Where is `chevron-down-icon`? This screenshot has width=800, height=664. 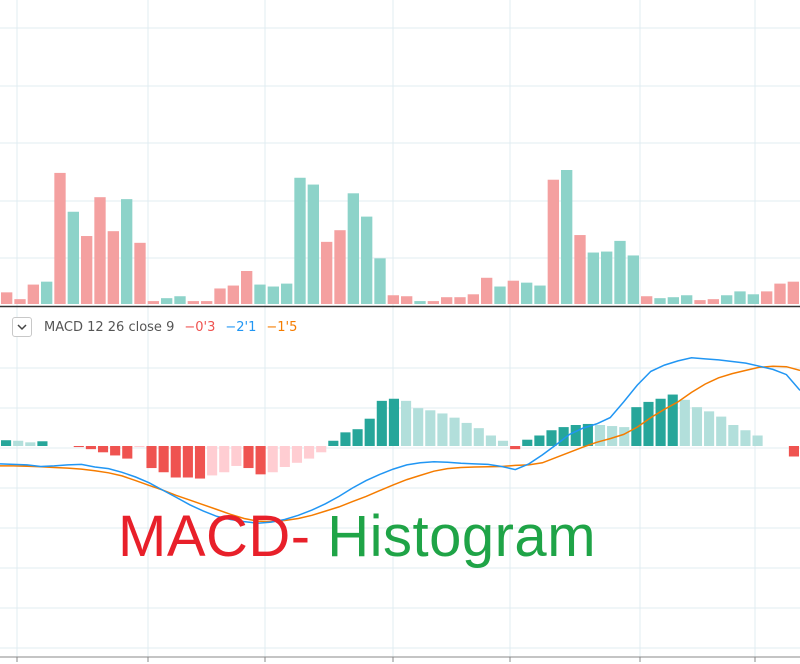 chevron-down-icon is located at coordinates (22, 326).